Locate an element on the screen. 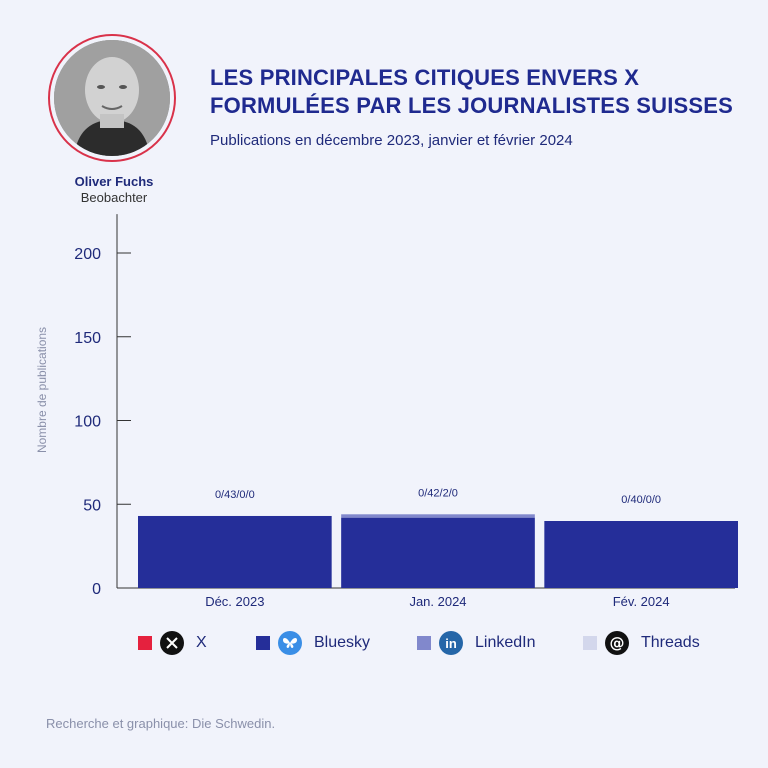  legend-label: X is located at coordinates (201, 642).